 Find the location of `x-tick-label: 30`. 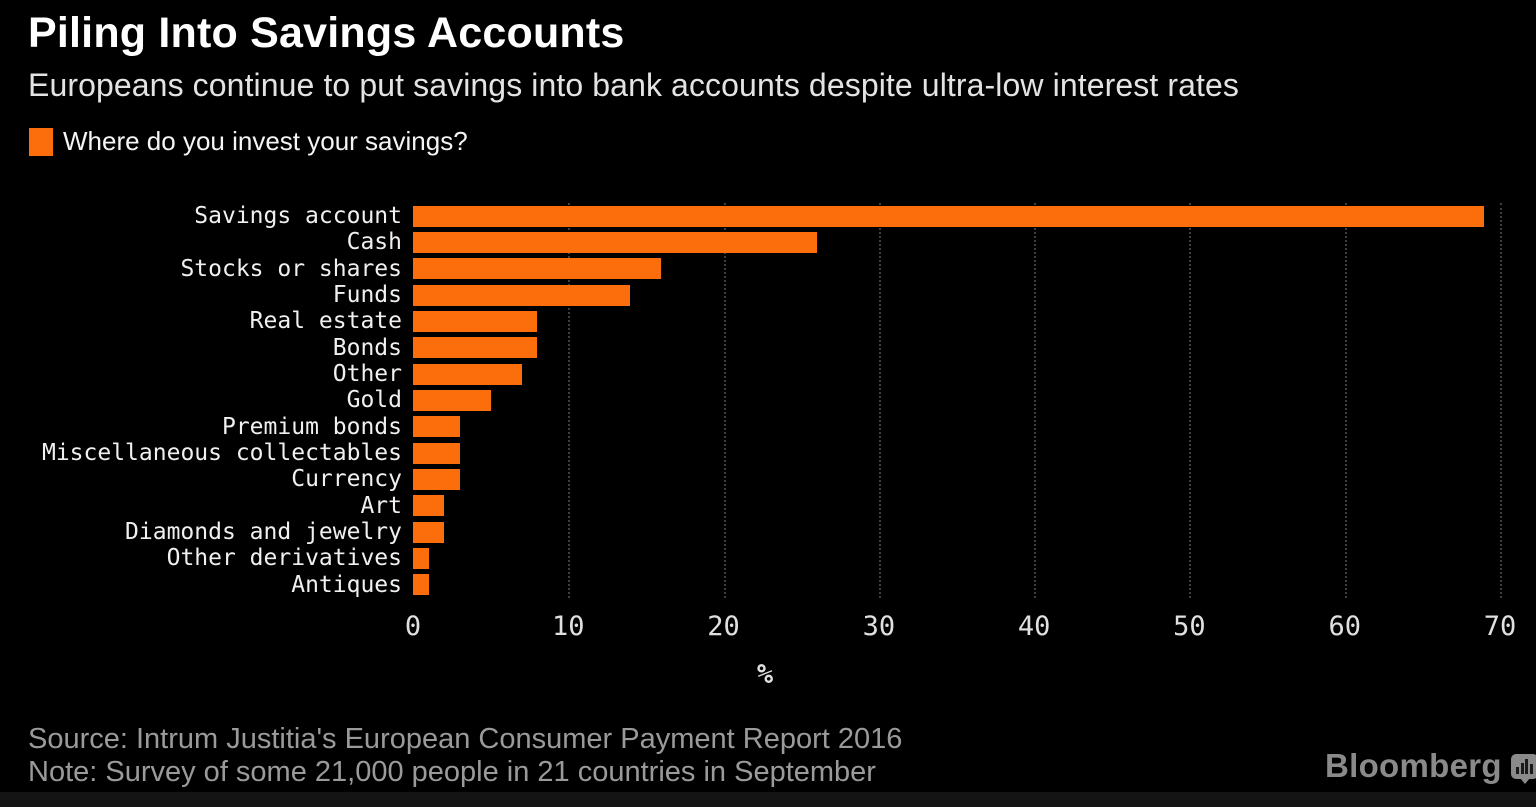

x-tick-label: 30 is located at coordinates (879, 626).